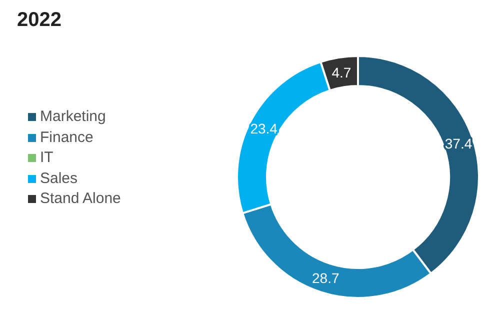  What do you see at coordinates (59, 178) in the screenshot?
I see `legend-label: Sales` at bounding box center [59, 178].